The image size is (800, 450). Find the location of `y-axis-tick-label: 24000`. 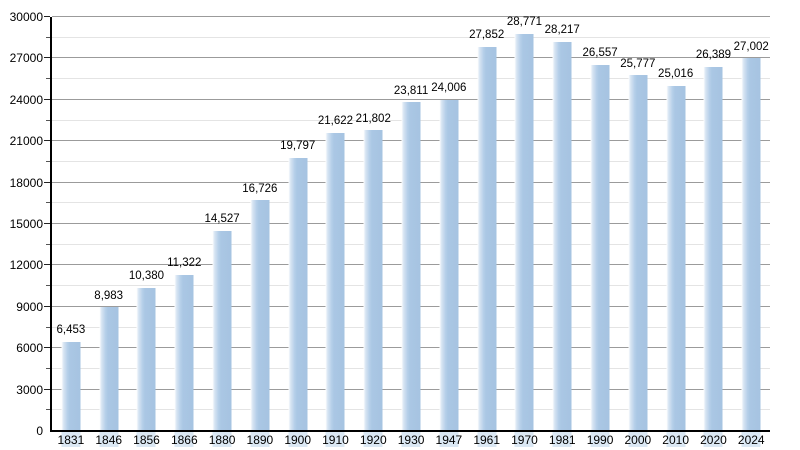

y-axis-tick-label: 24000 is located at coordinates (26, 99).